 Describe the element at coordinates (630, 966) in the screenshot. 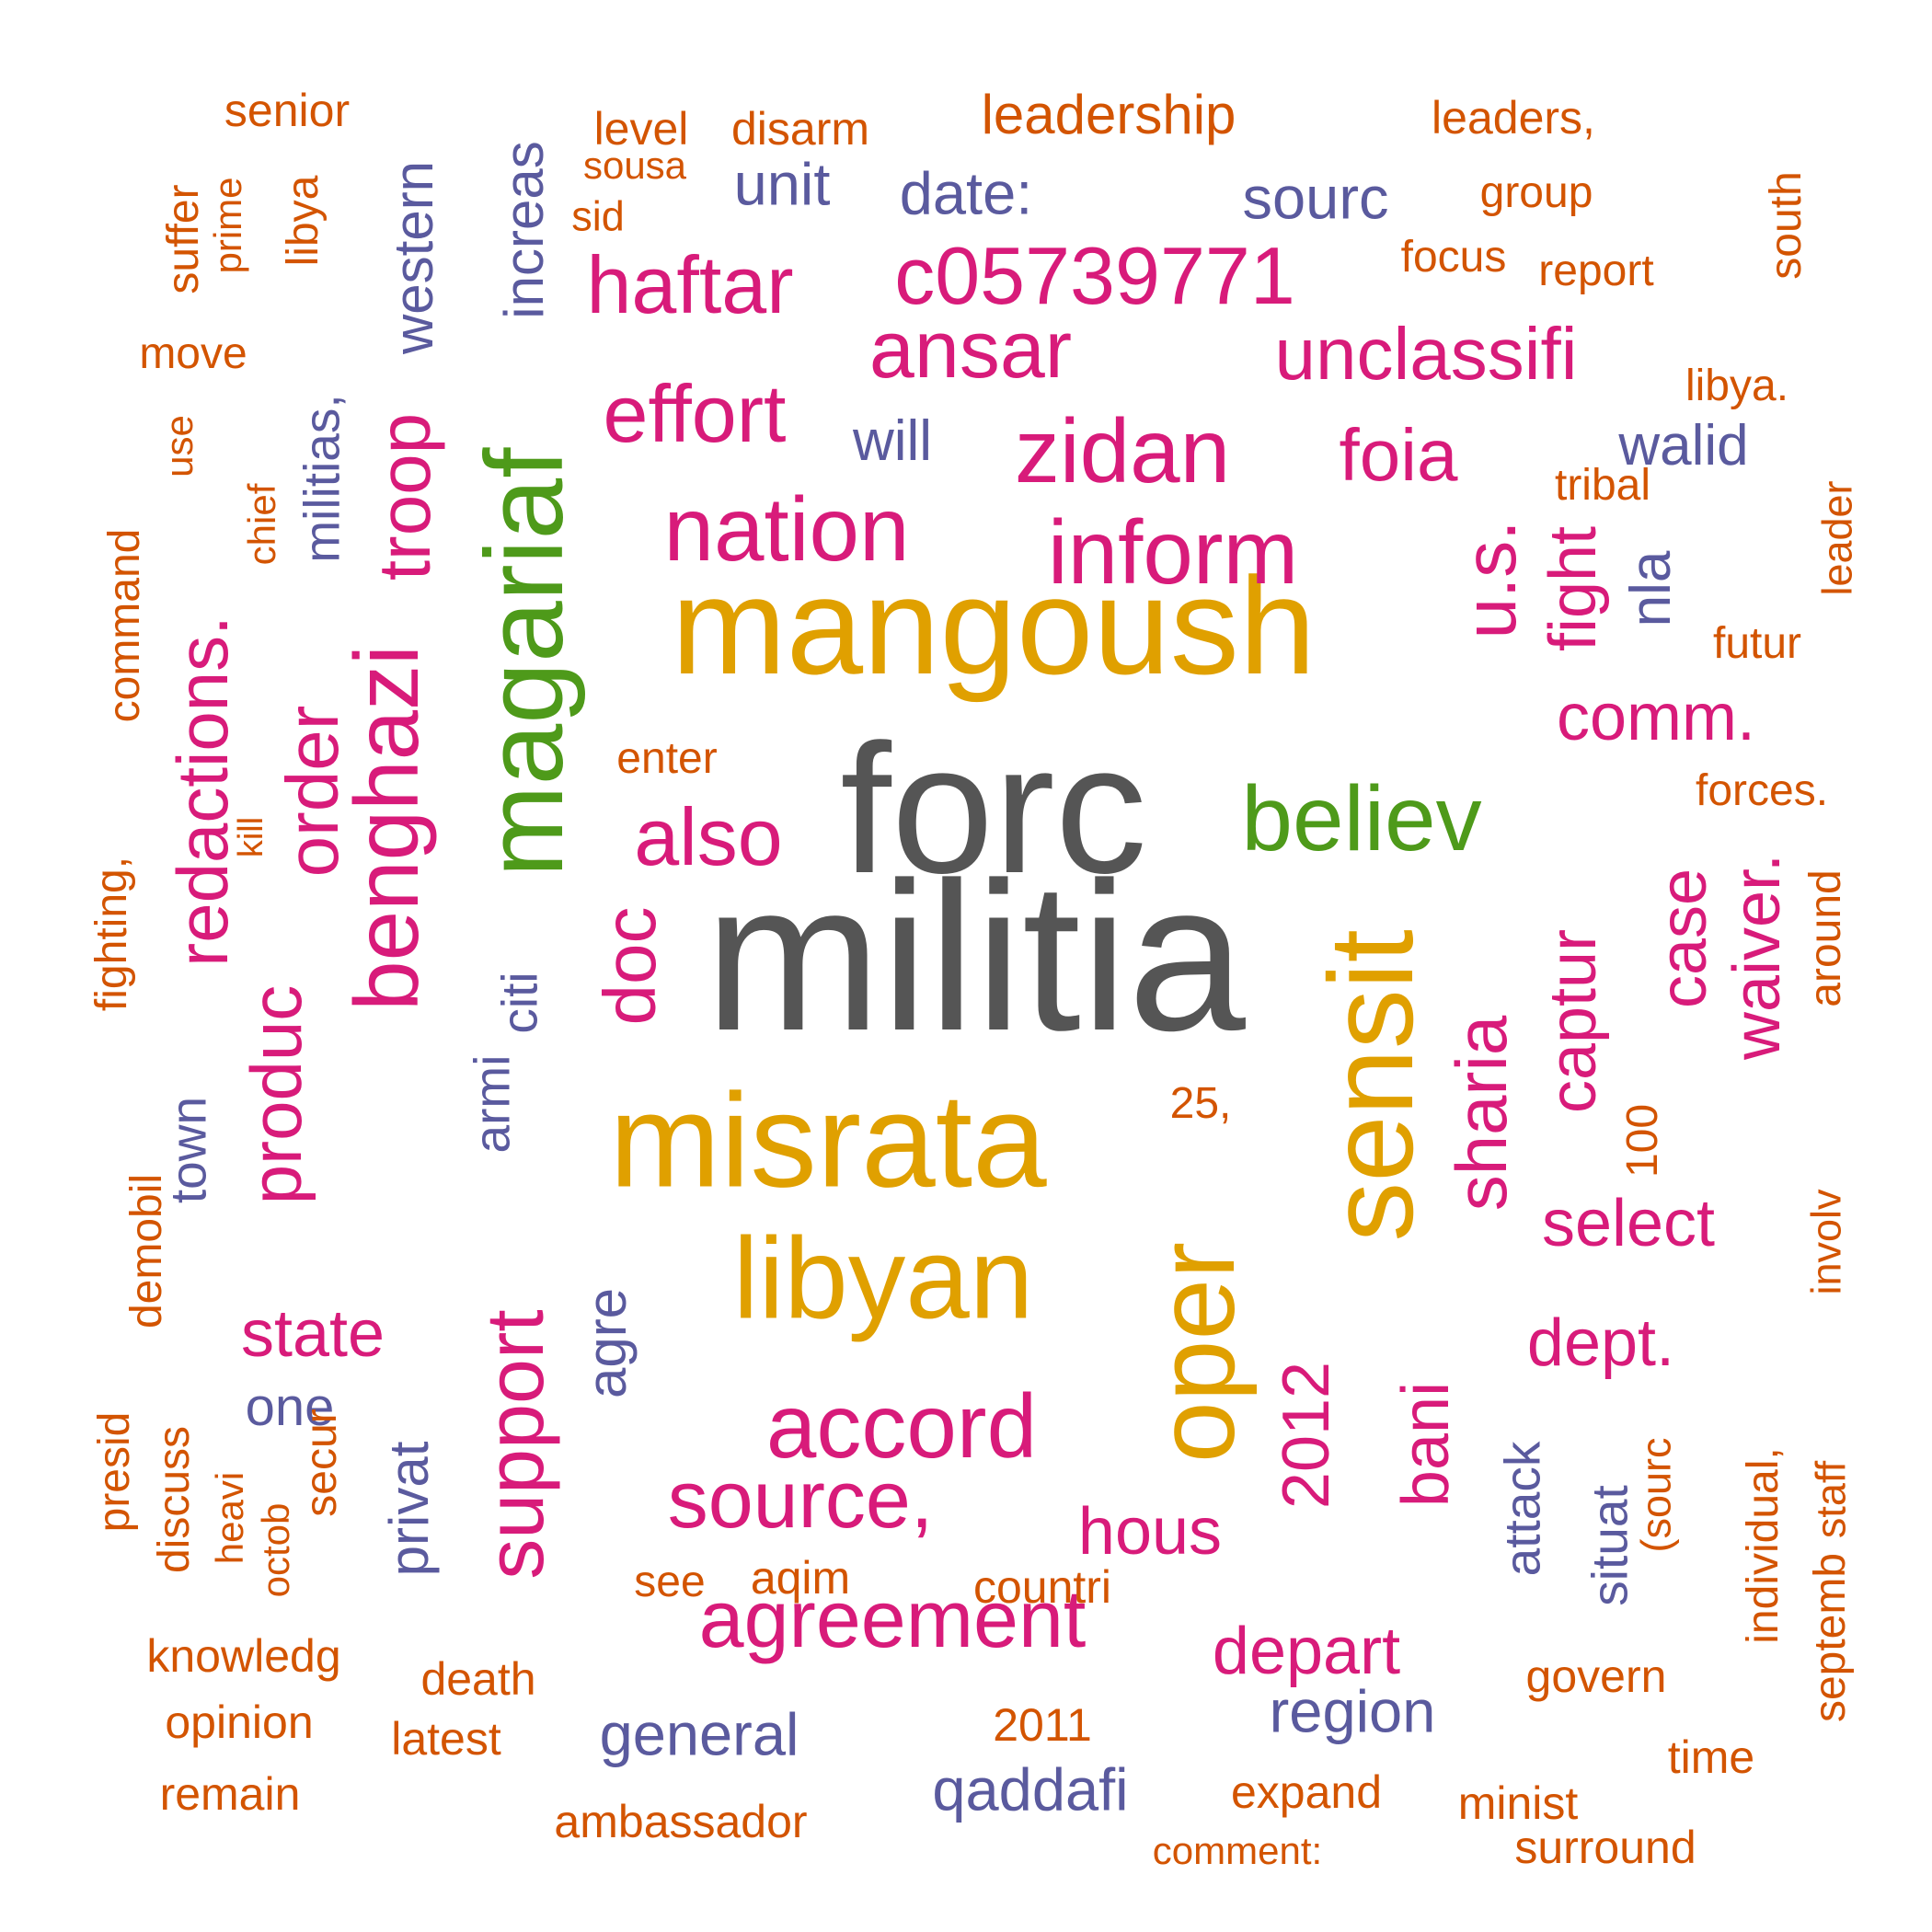

I see `word-doc: doc` at that location.